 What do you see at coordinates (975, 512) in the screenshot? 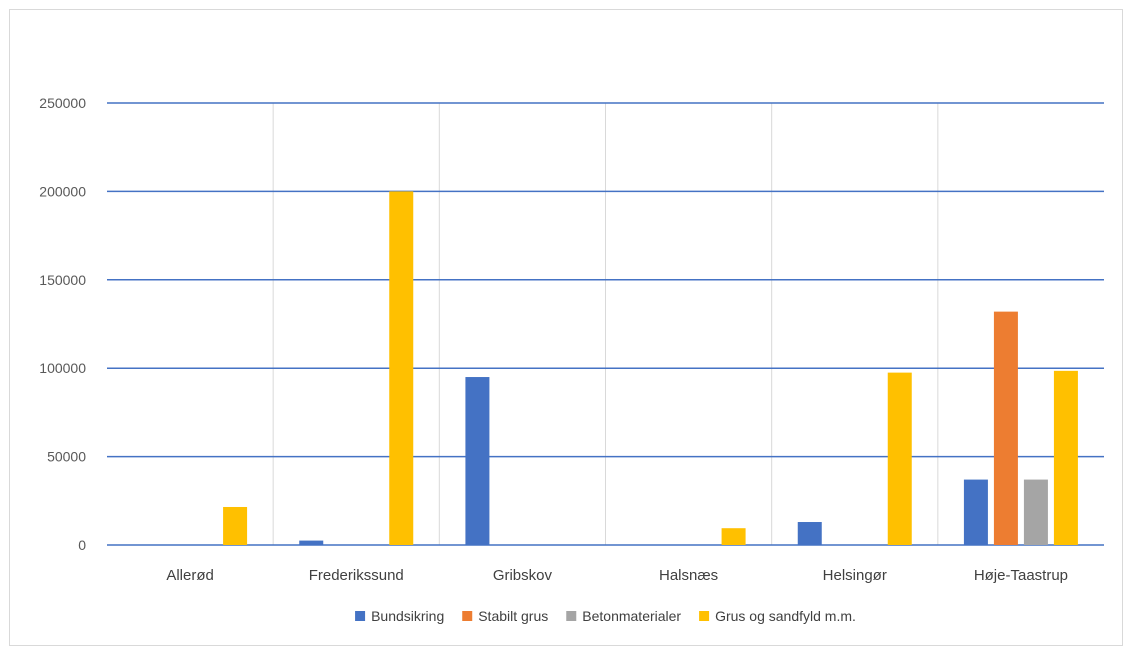
I see `bar-bundsikring-høje-taastrup` at bounding box center [975, 512].